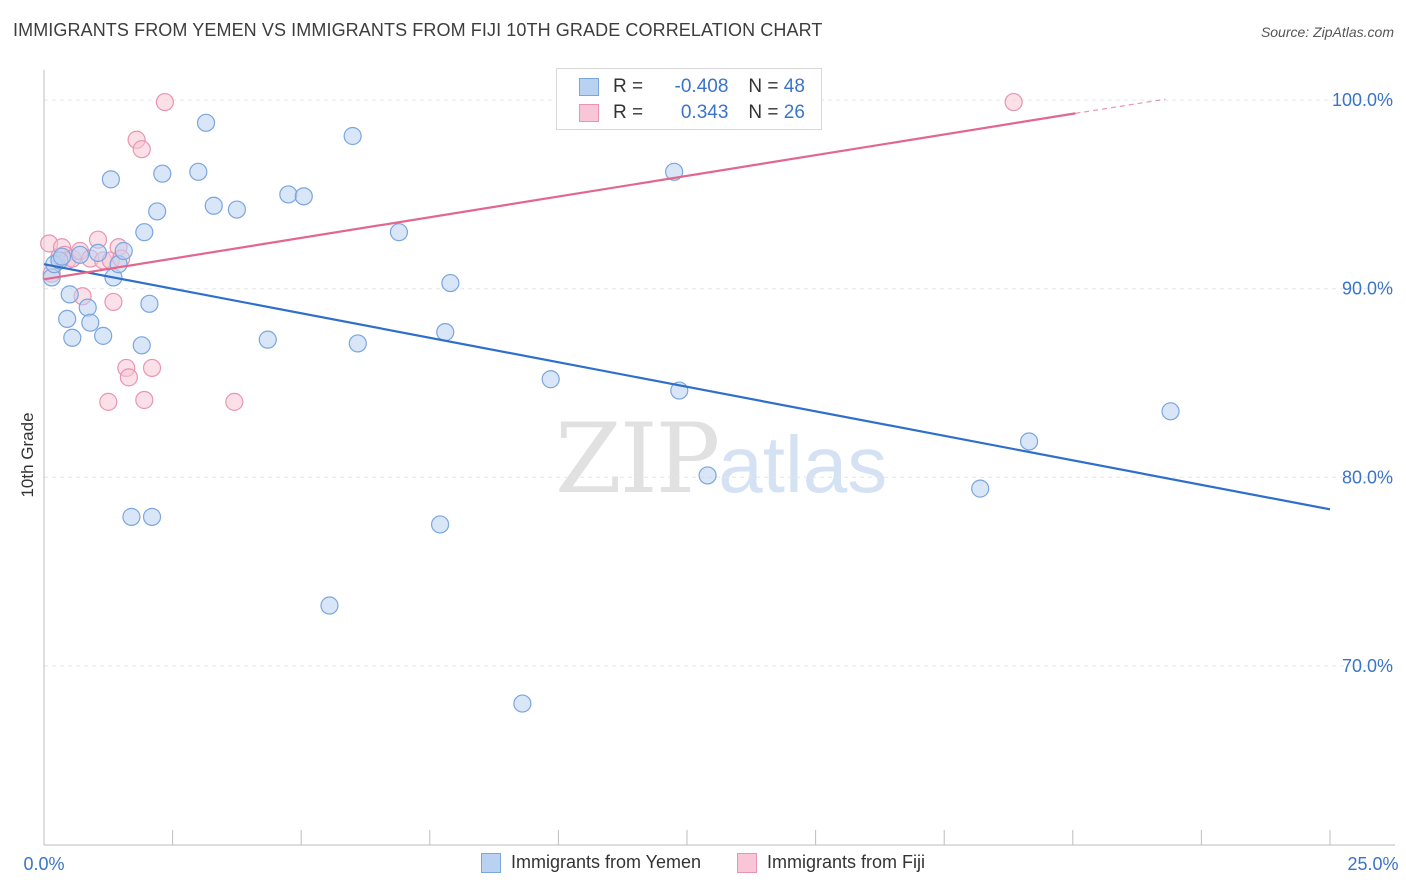 The width and height of the screenshot is (1406, 892). I want to click on legend-swatch-fiji, so click(747, 862).